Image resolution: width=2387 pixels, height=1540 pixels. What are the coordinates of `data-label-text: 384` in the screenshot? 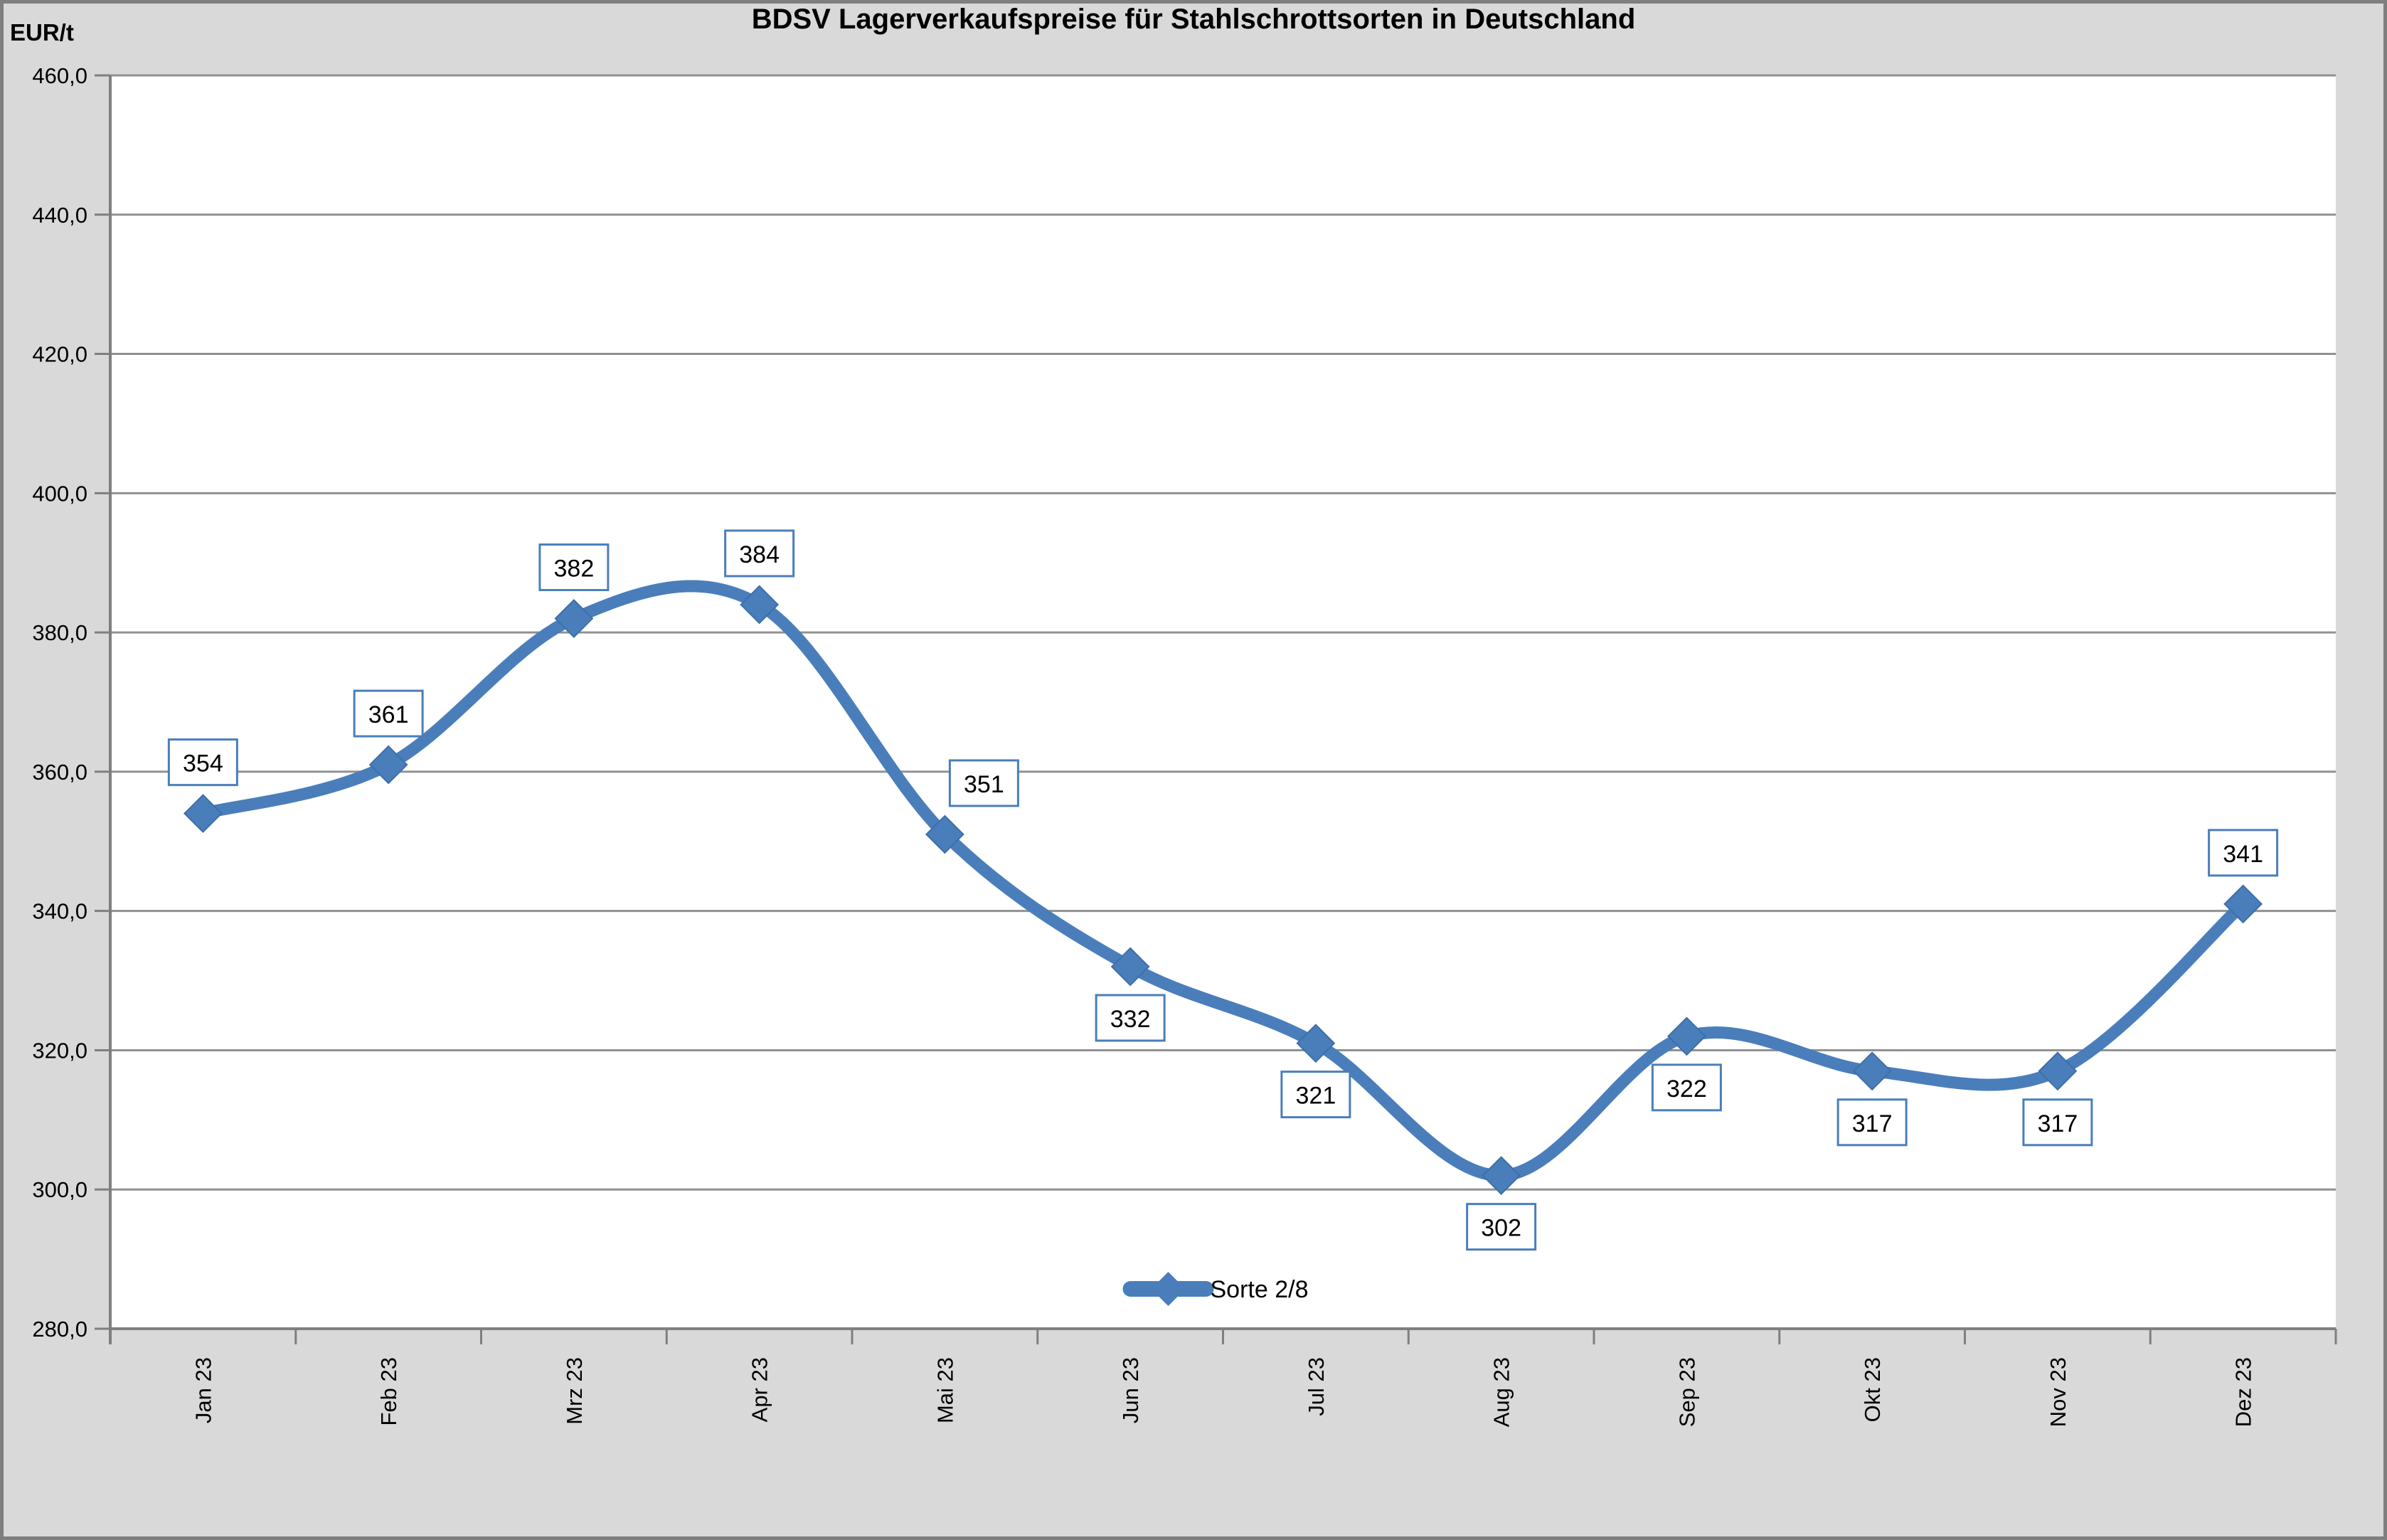 It's located at (759, 554).